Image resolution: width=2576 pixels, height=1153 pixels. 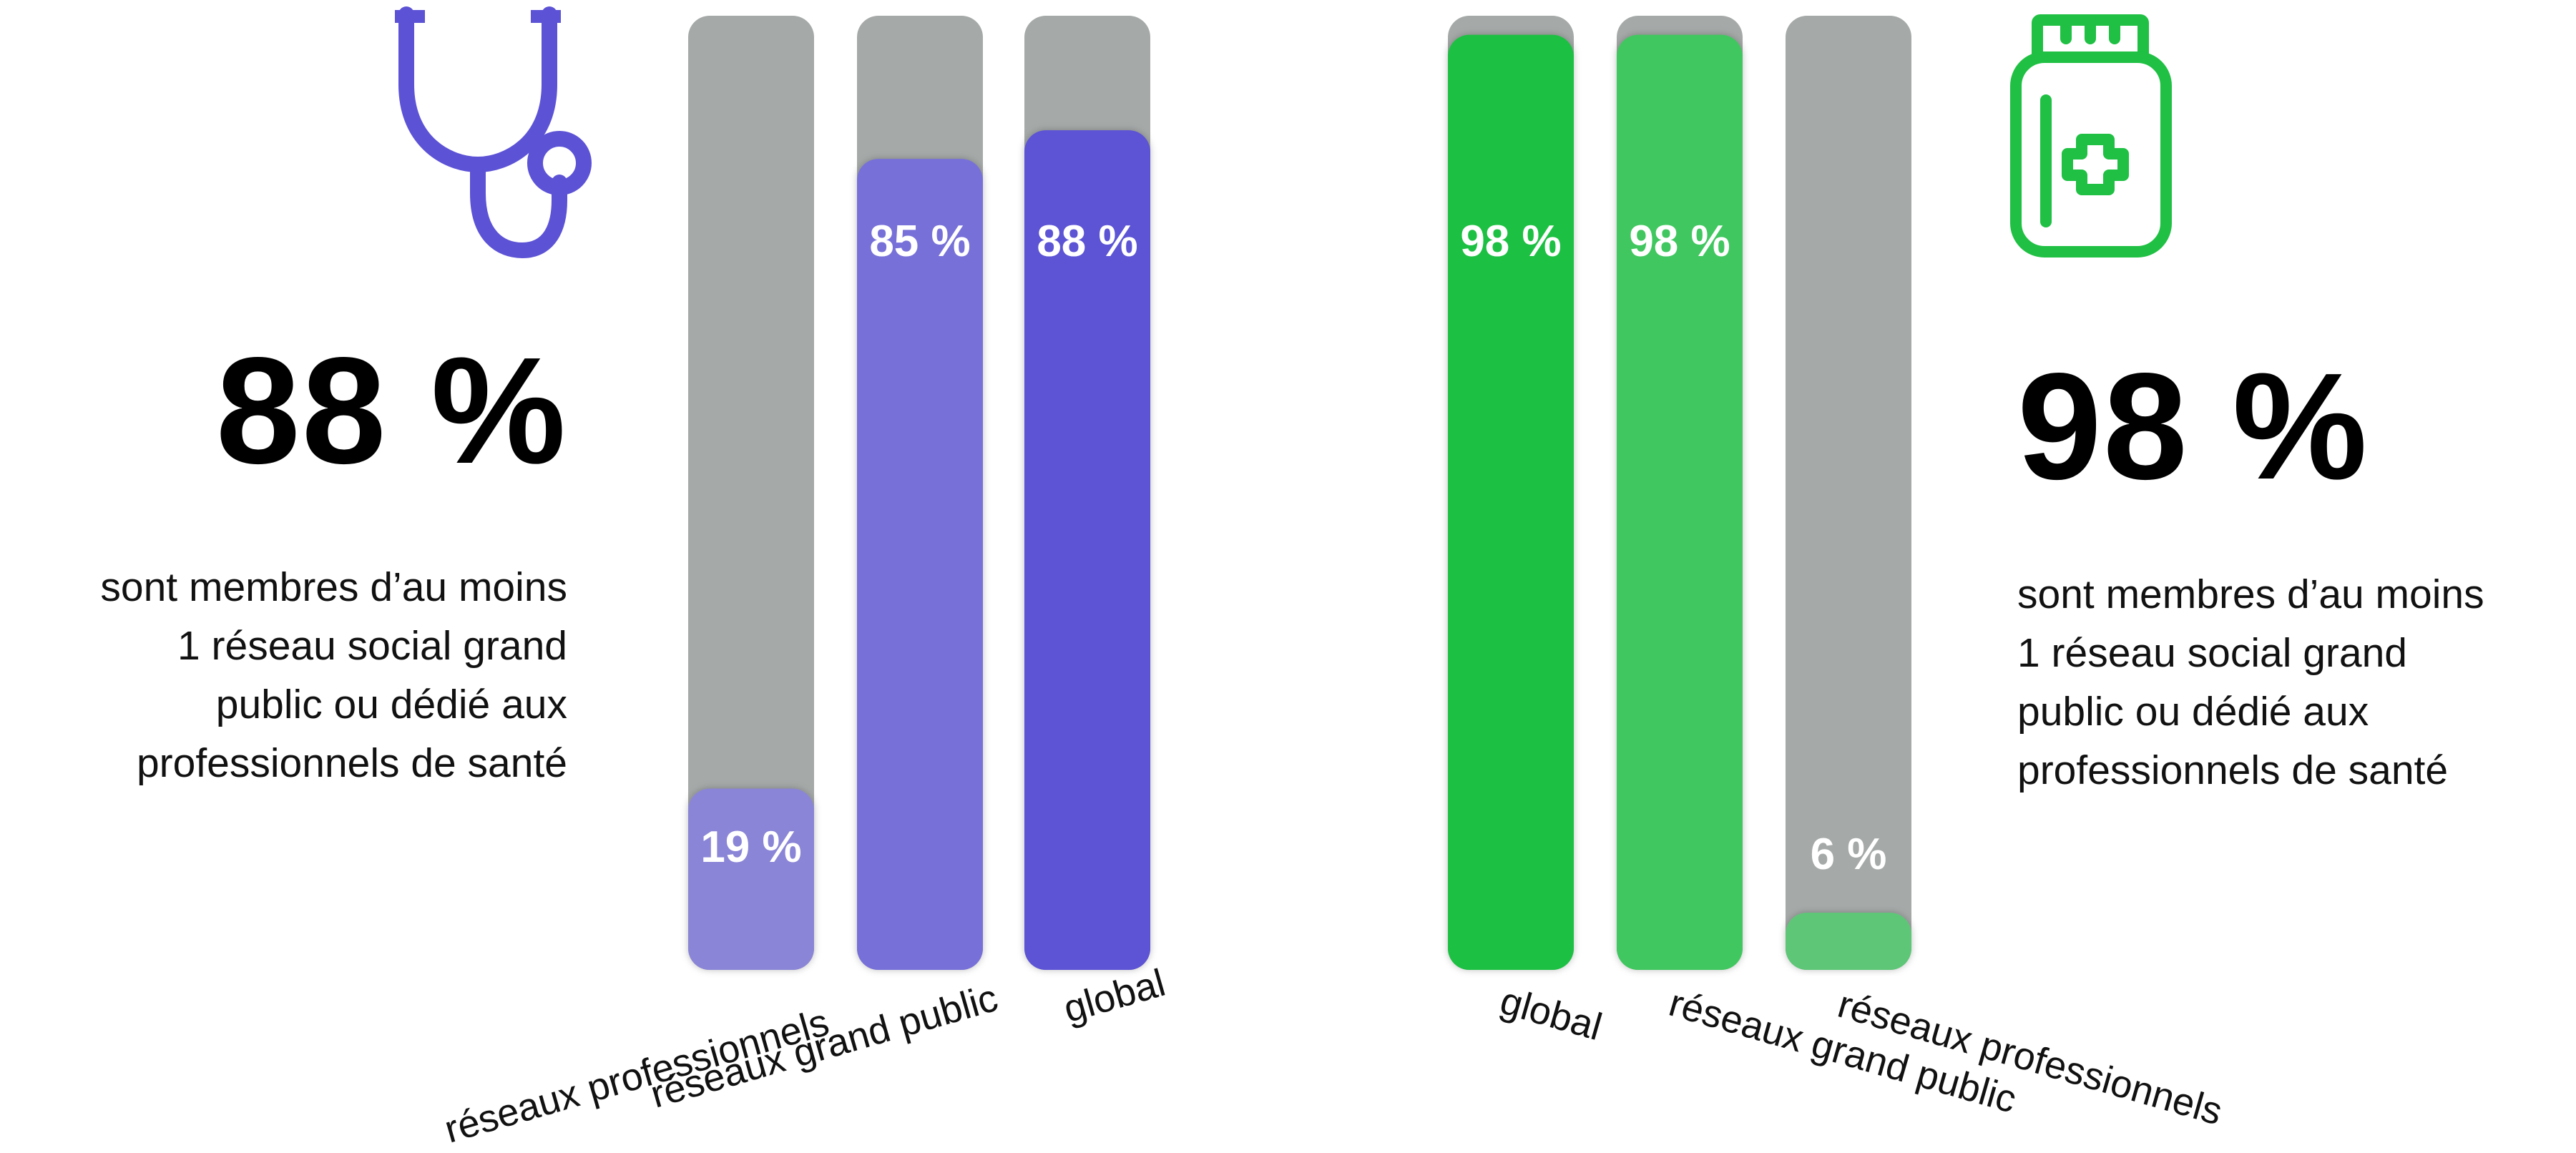 What do you see at coordinates (1849, 855) in the screenshot?
I see `bar-value-label: 6 %` at bounding box center [1849, 855].